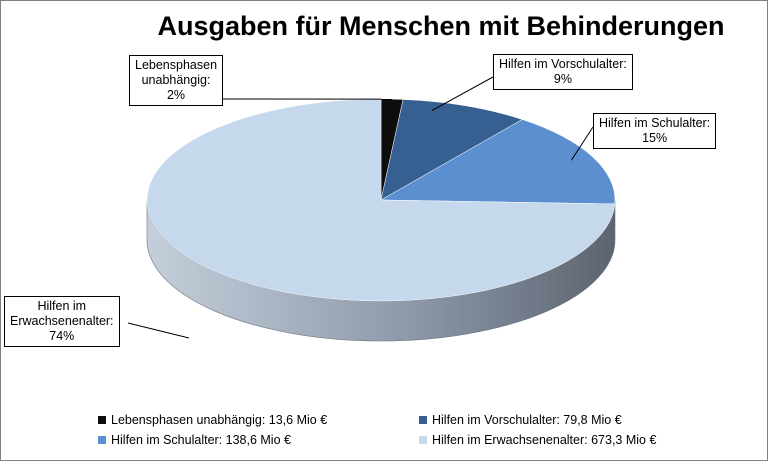 The height and width of the screenshot is (461, 768). I want to click on legend-label: Lebensphasen unabhängig: 13,6 Mio €, so click(219, 420).